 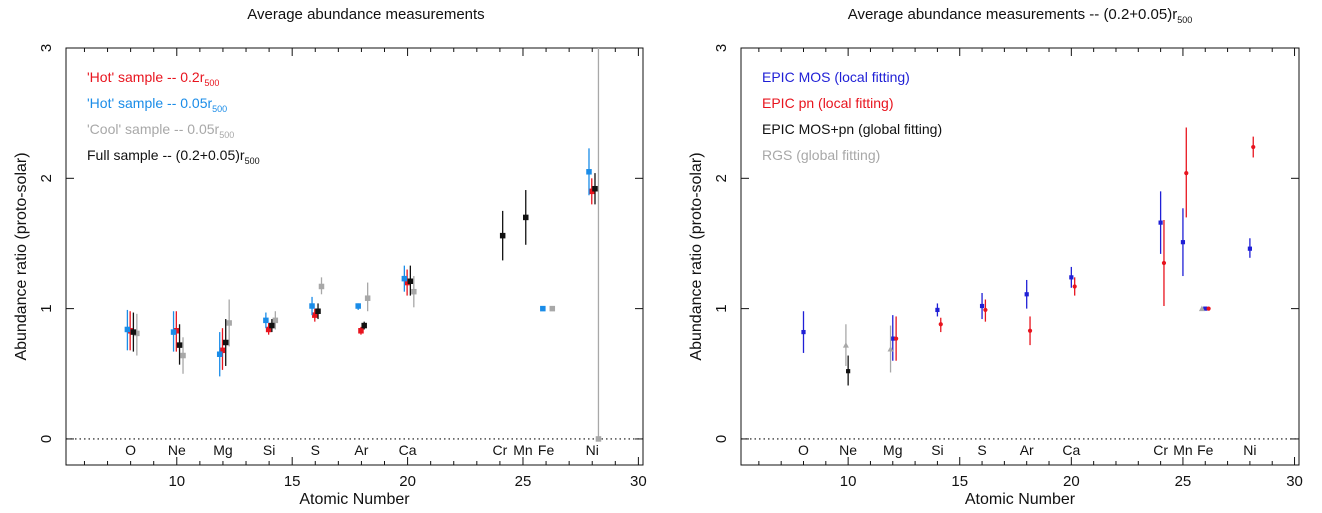 What do you see at coordinates (721, 48) in the screenshot?
I see `y-tick-label: 3` at bounding box center [721, 48].